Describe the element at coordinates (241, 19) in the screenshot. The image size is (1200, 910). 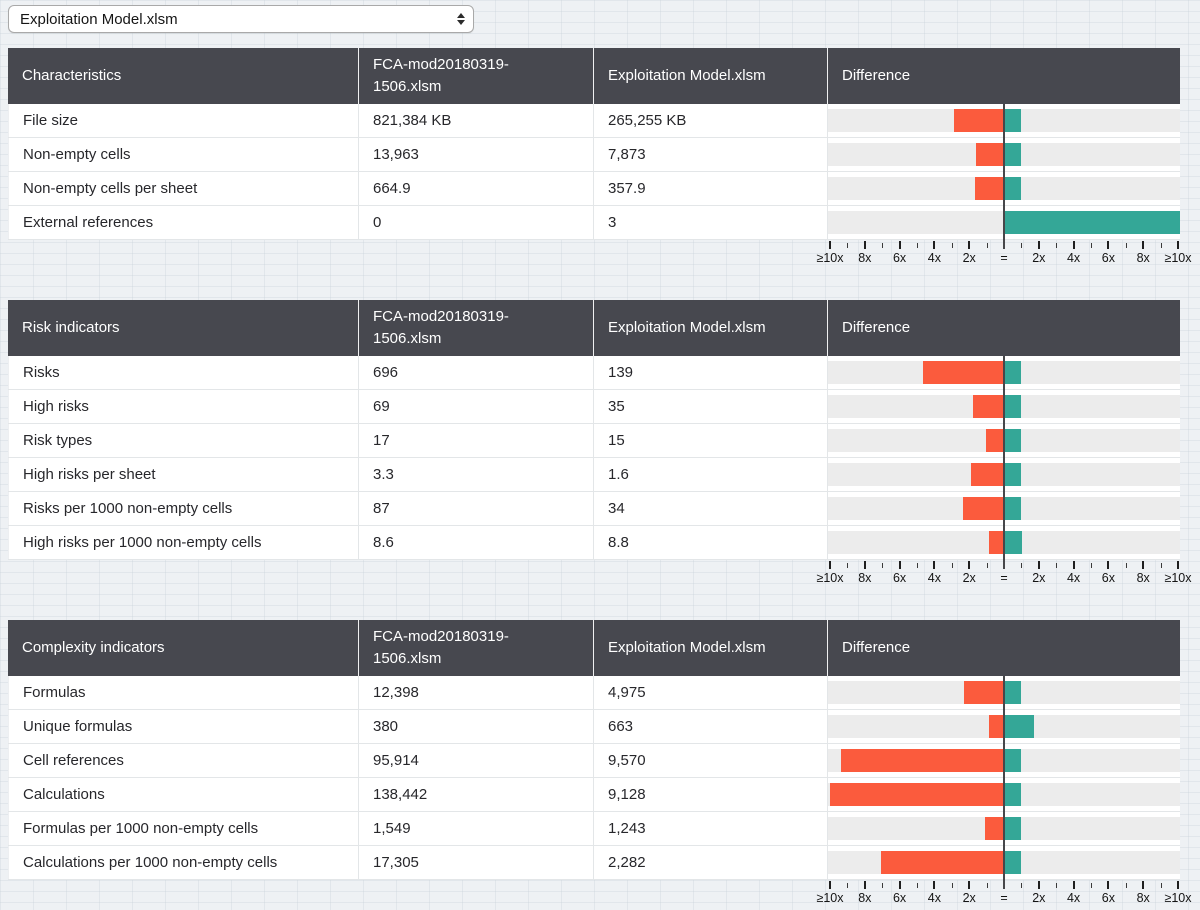
I see `file-select: Exploitation Model.xlsm` at that location.